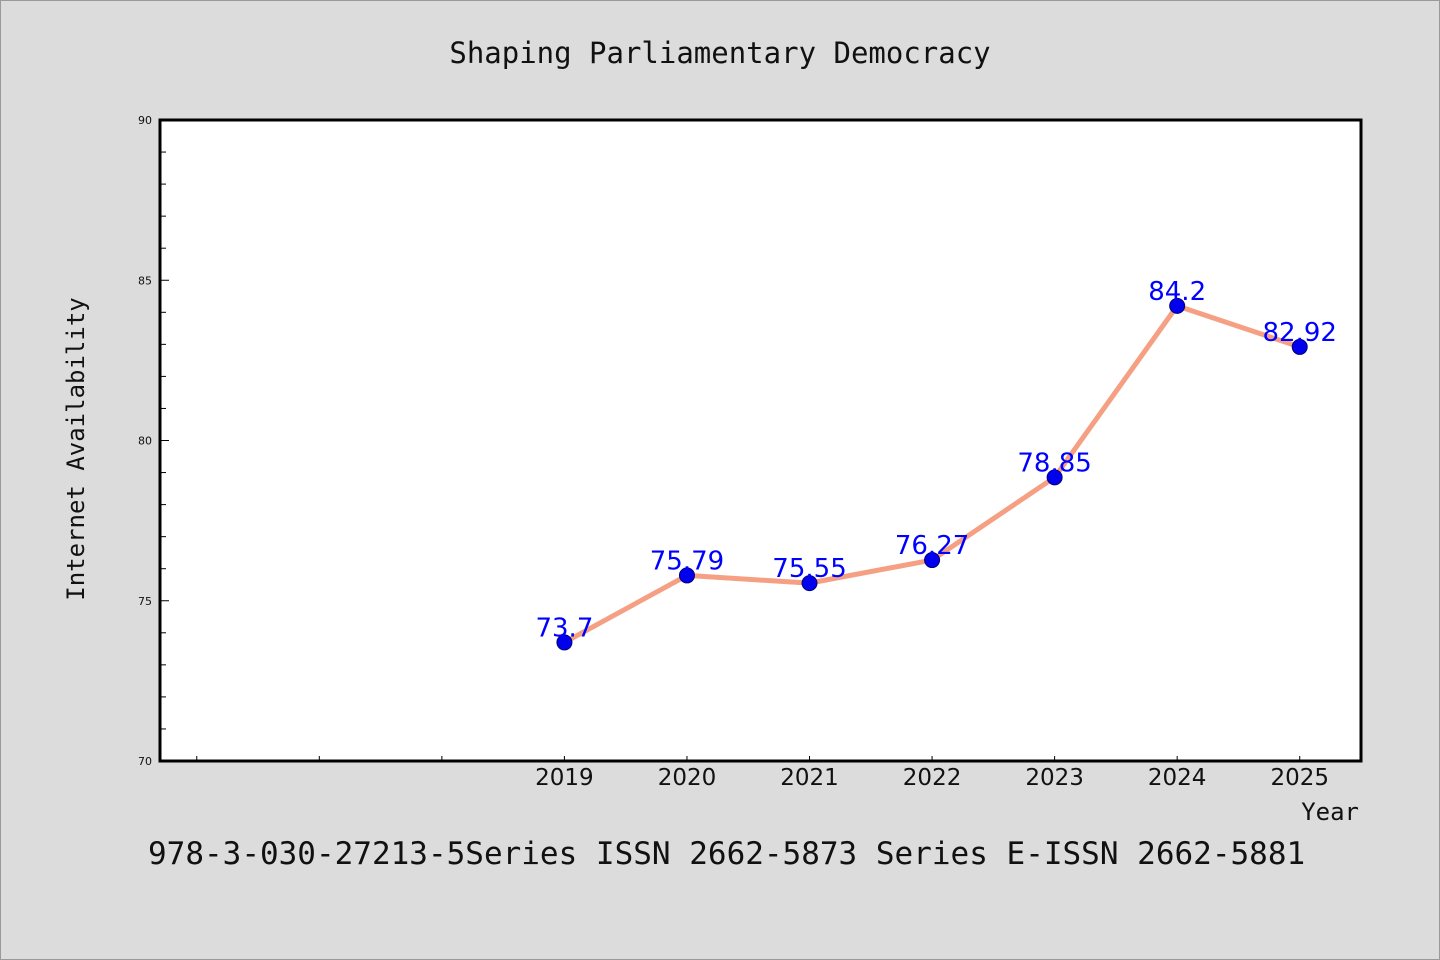 The height and width of the screenshot is (960, 1440). Describe the element at coordinates (1054, 463) in the screenshot. I see `data-label: 78.85` at that location.